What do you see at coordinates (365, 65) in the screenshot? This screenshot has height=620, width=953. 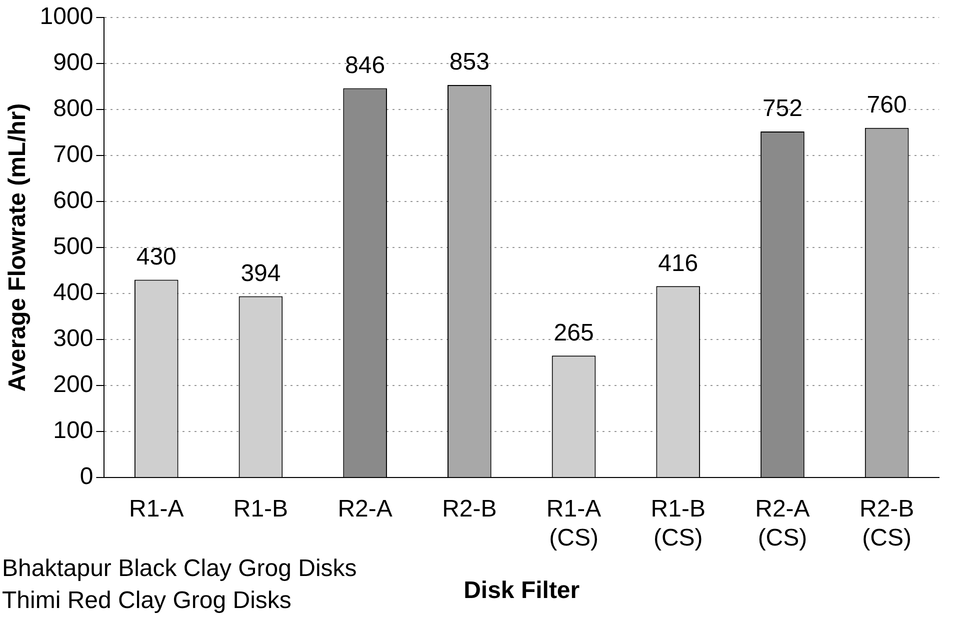 I see `data-label: 846` at bounding box center [365, 65].